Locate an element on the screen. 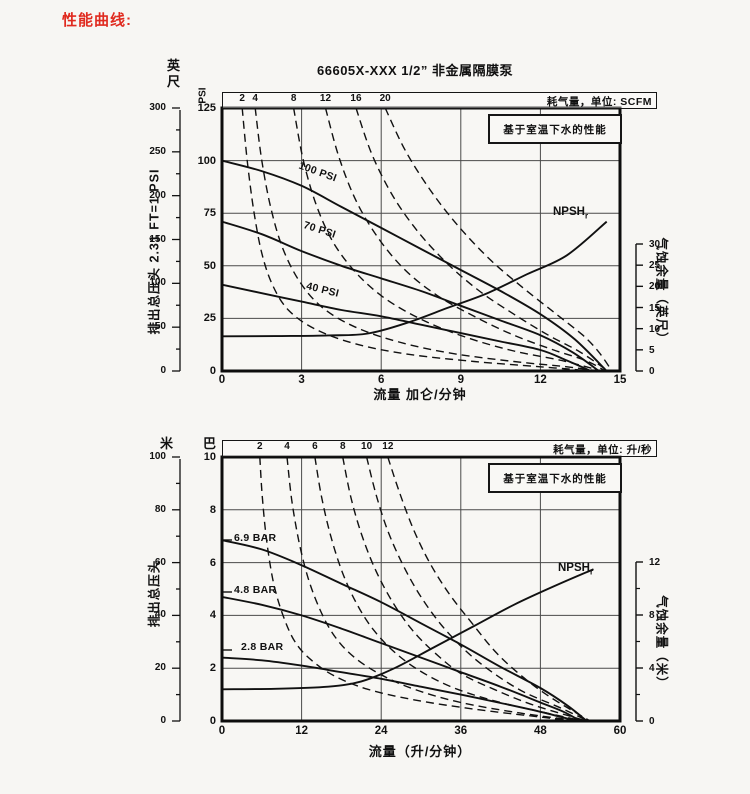 This screenshot has width=750, height=794. inner-axis-tick-label: 10 is located at coordinates (209, 457).